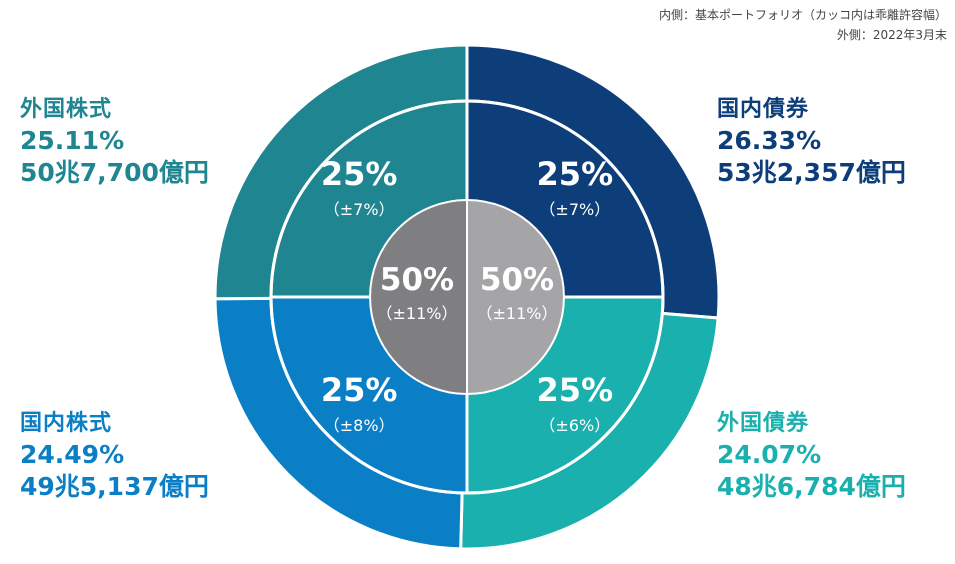  I want to click on legend-amount: 49兆5,137億円, so click(114, 487).